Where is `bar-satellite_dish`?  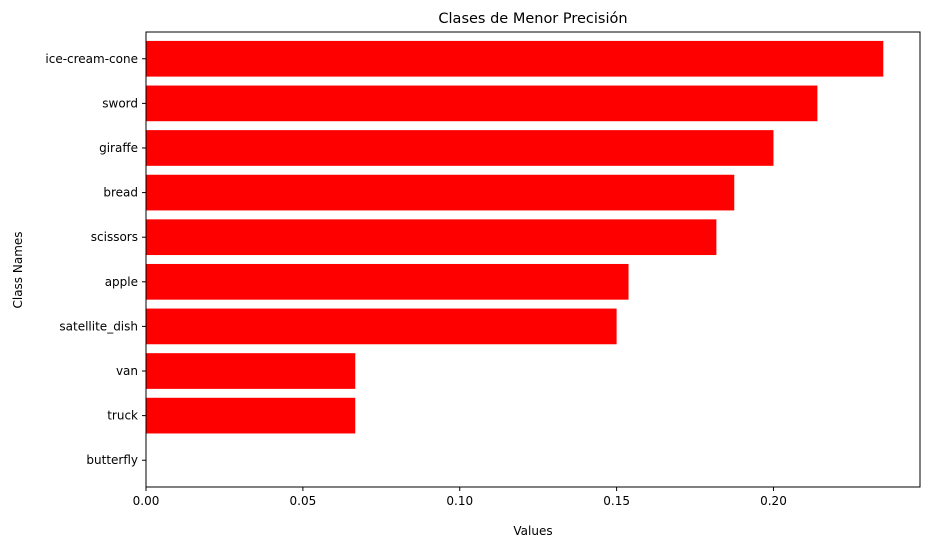
bar-satellite_dish is located at coordinates (381, 326).